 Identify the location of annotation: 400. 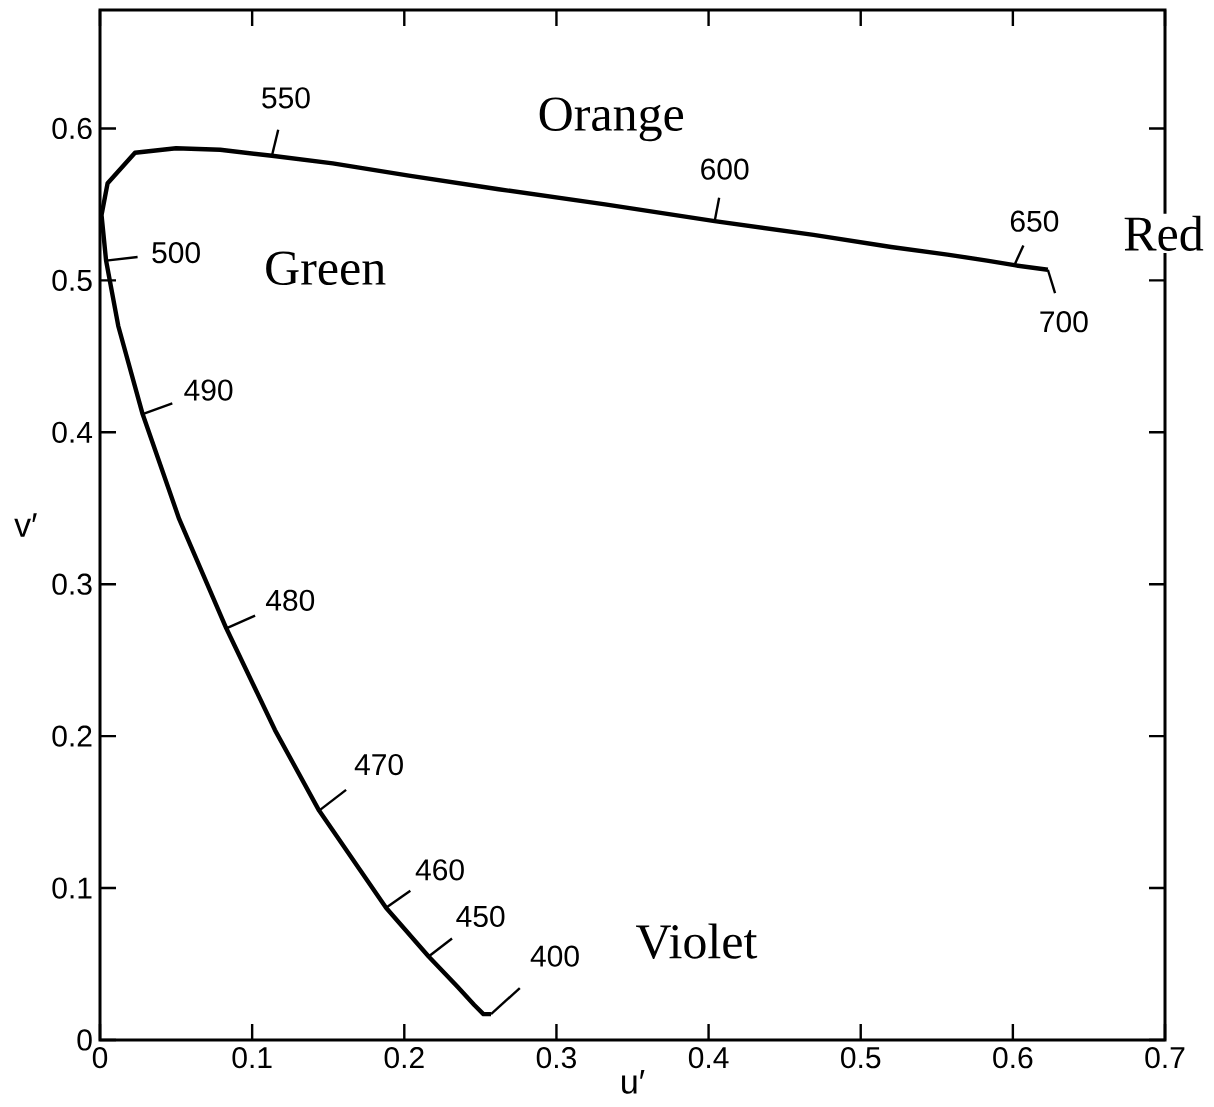
(554, 956).